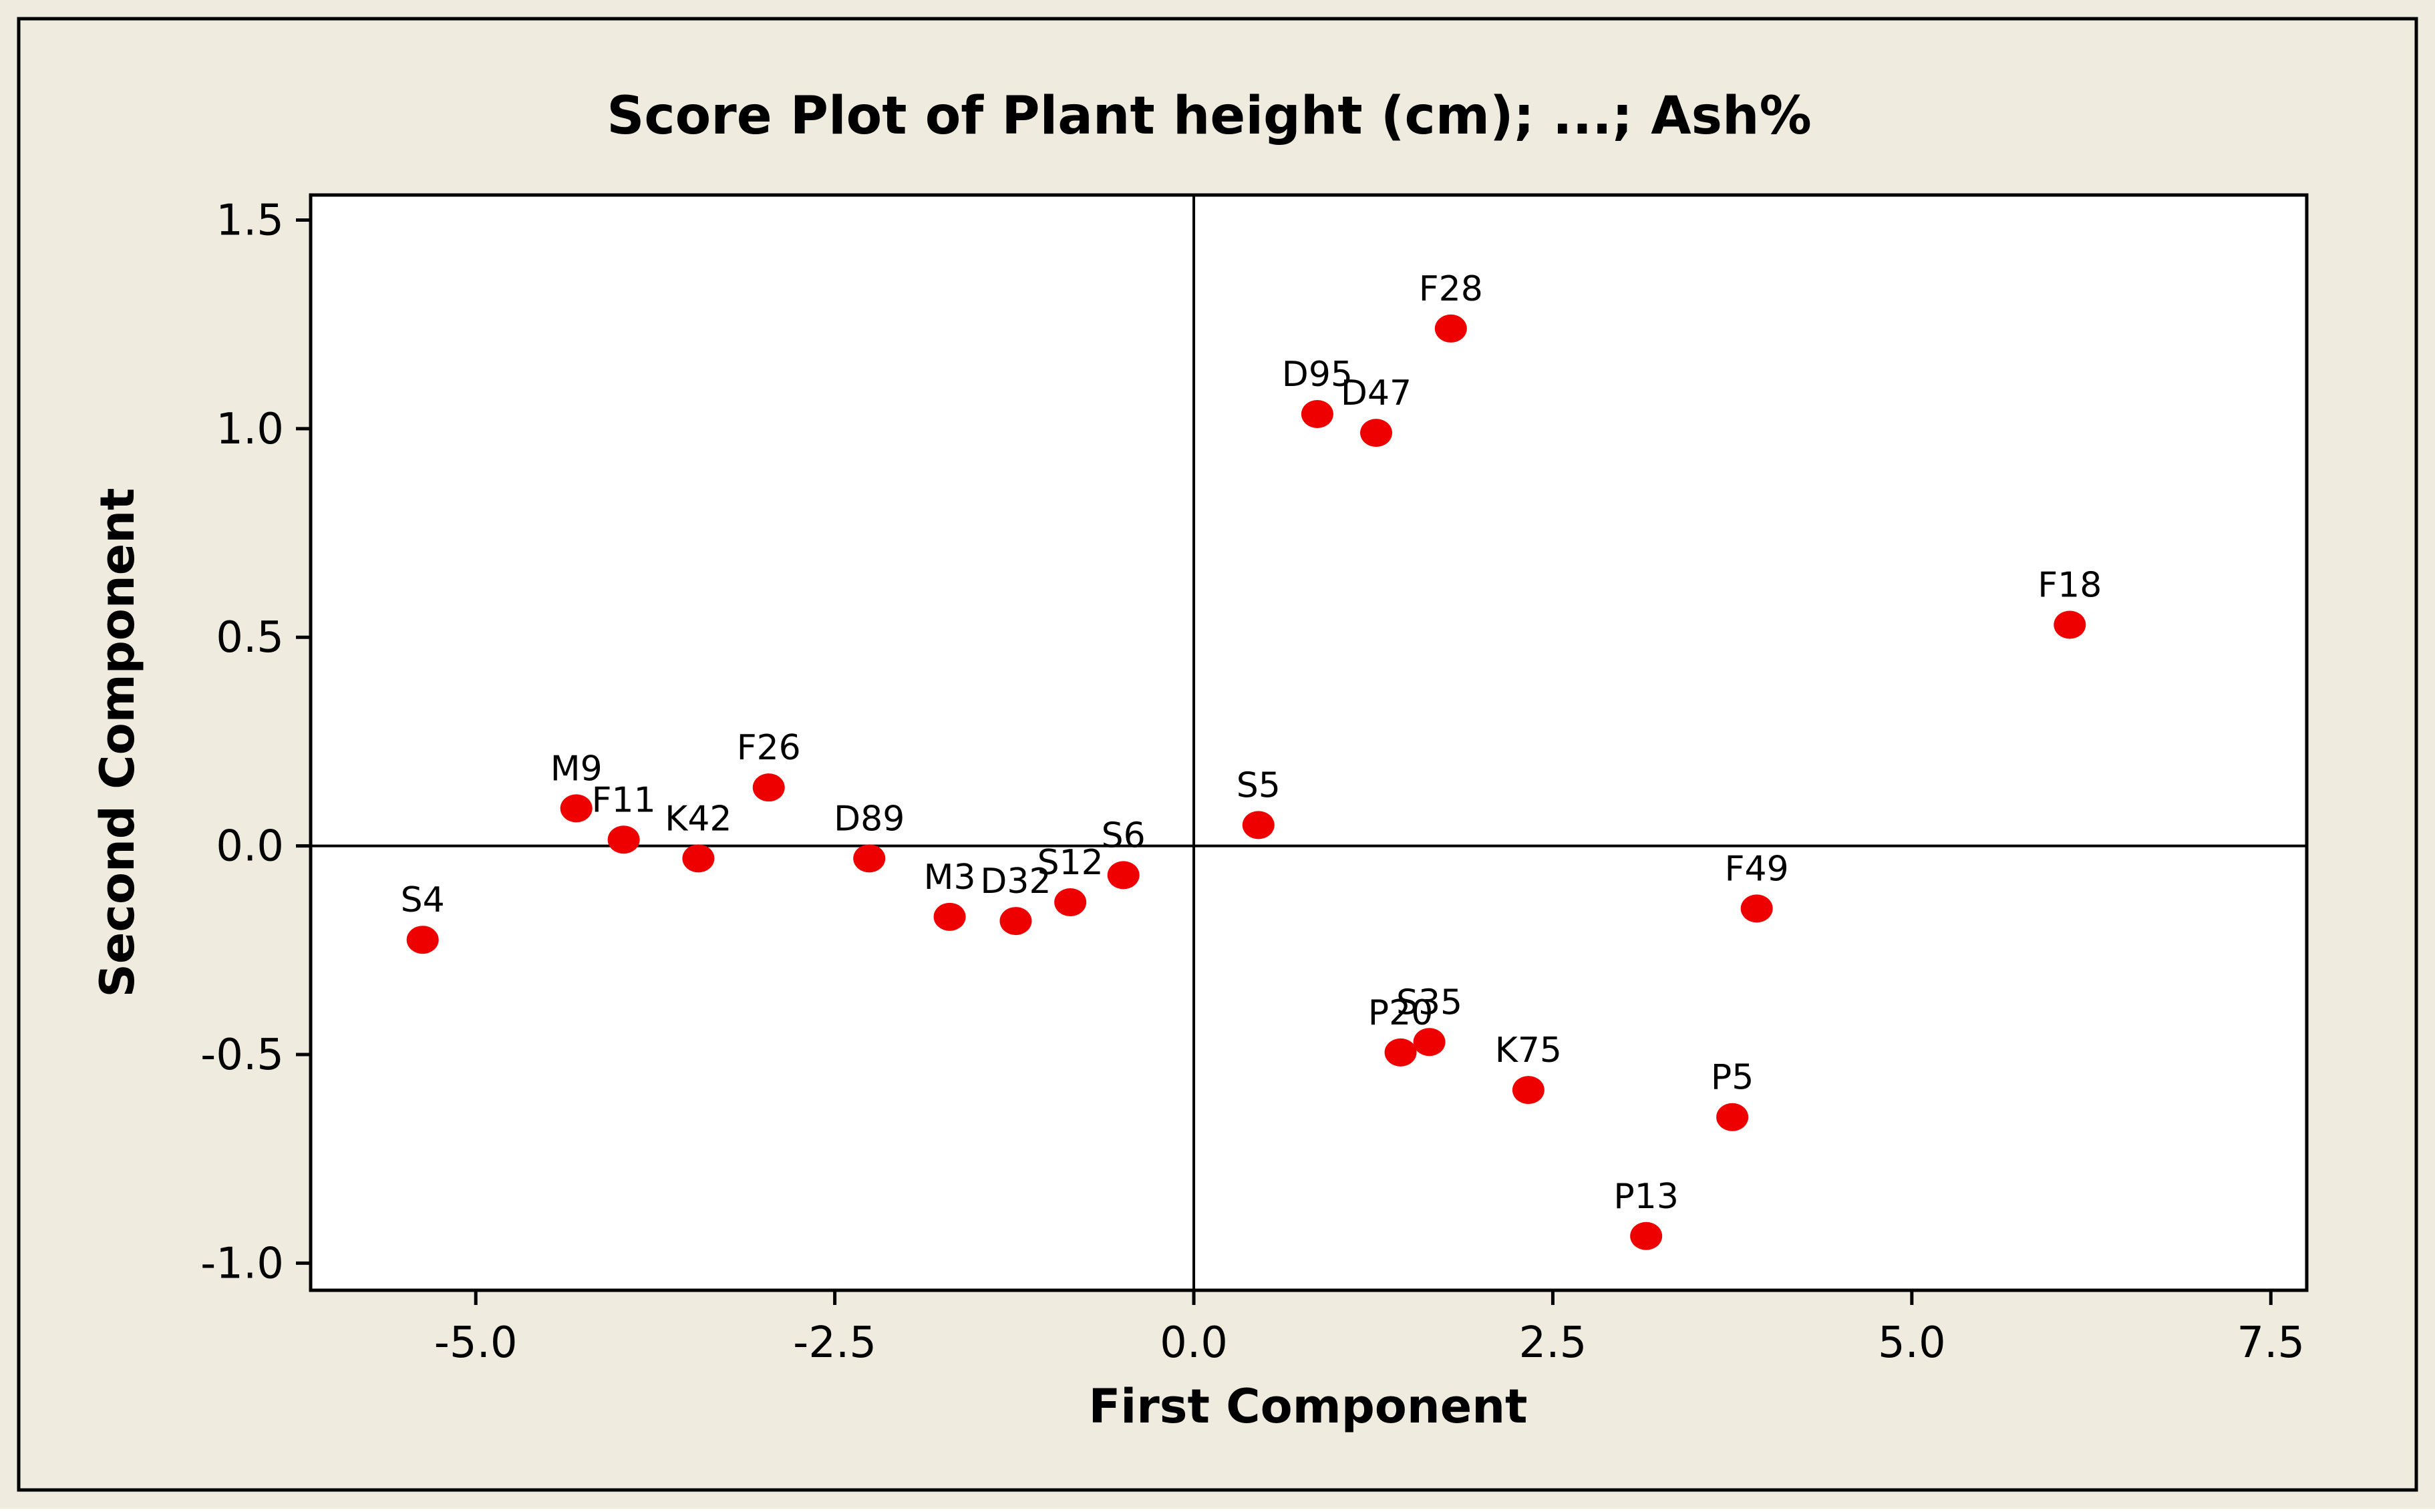  What do you see at coordinates (476, 1343) in the screenshot?
I see `x-tick-label: -5.0` at bounding box center [476, 1343].